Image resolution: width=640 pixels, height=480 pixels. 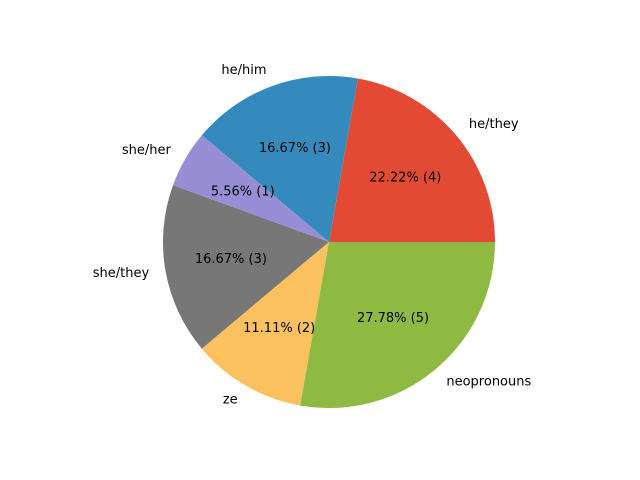 What do you see at coordinates (295, 148) in the screenshot?
I see `slice-percent-he-him: 16.67% (3)` at bounding box center [295, 148].